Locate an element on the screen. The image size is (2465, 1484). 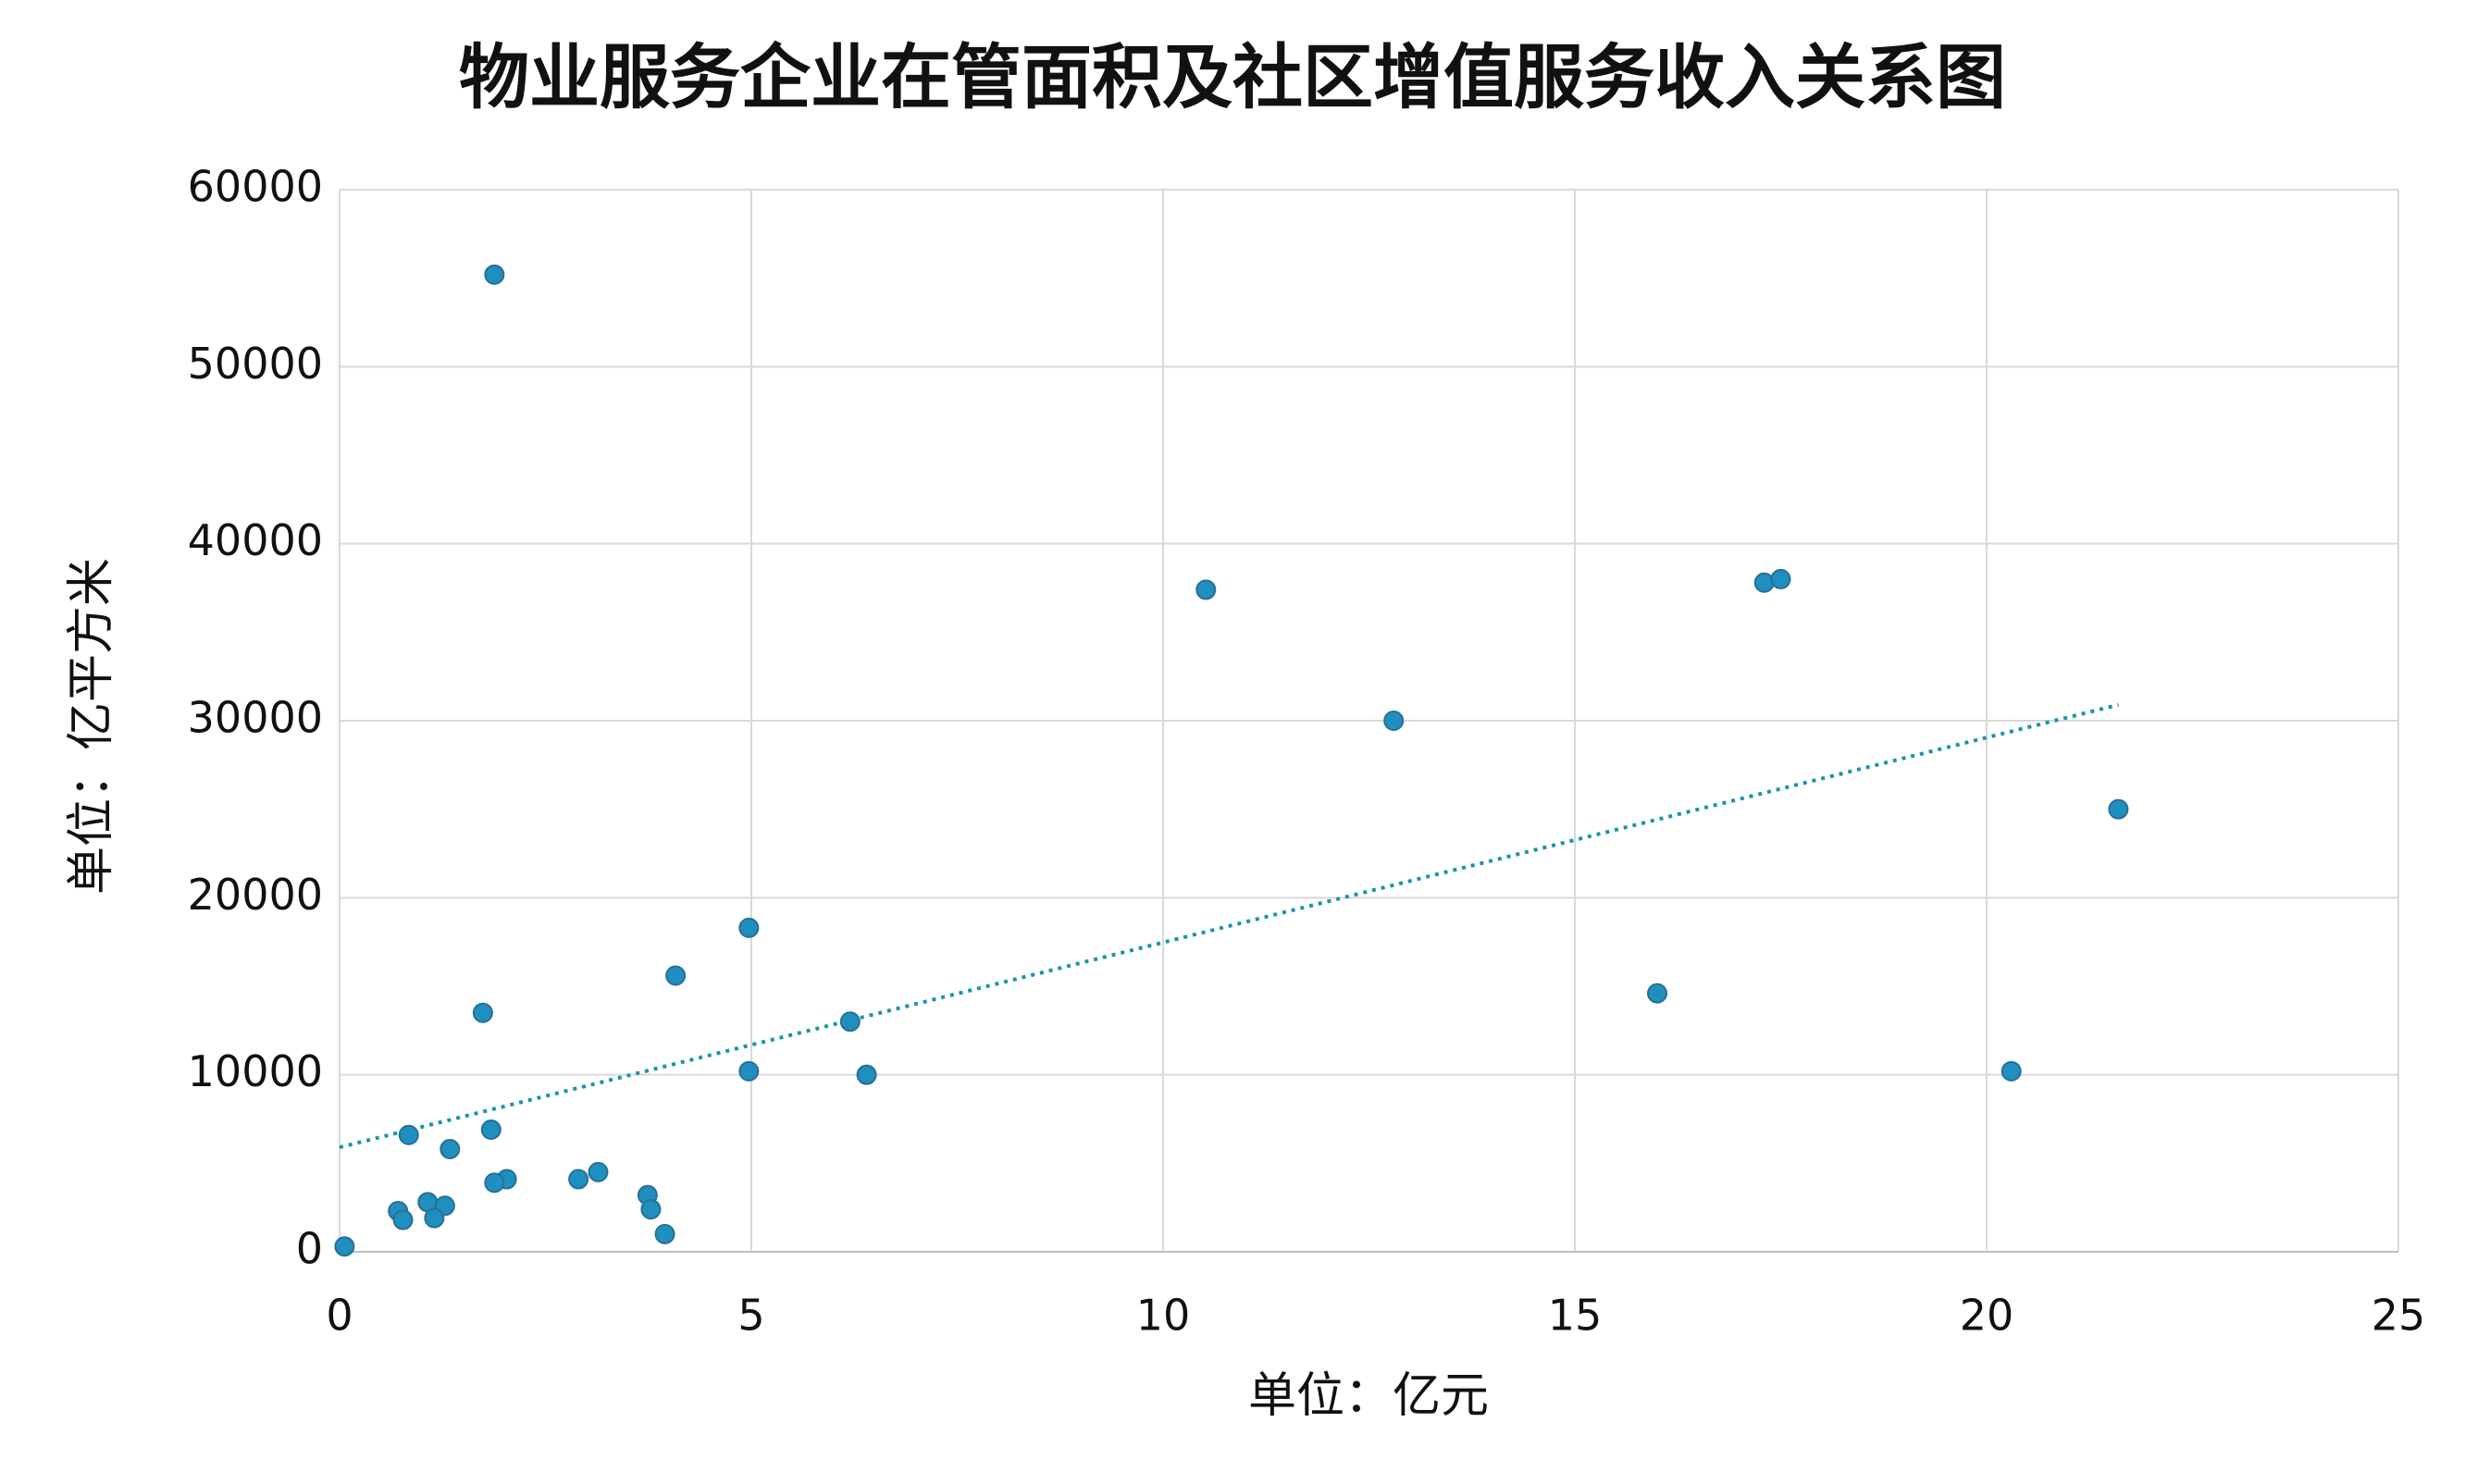
x-tick-label: 5 is located at coordinates (751, 1316).